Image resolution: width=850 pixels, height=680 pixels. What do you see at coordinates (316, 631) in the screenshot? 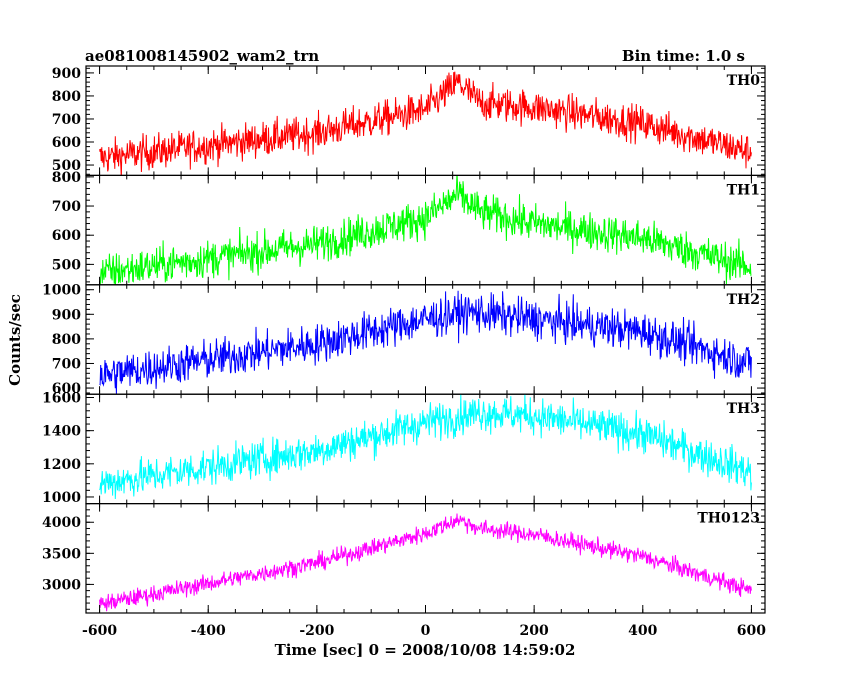
I see `x-tick-label: -200` at bounding box center [316, 631].